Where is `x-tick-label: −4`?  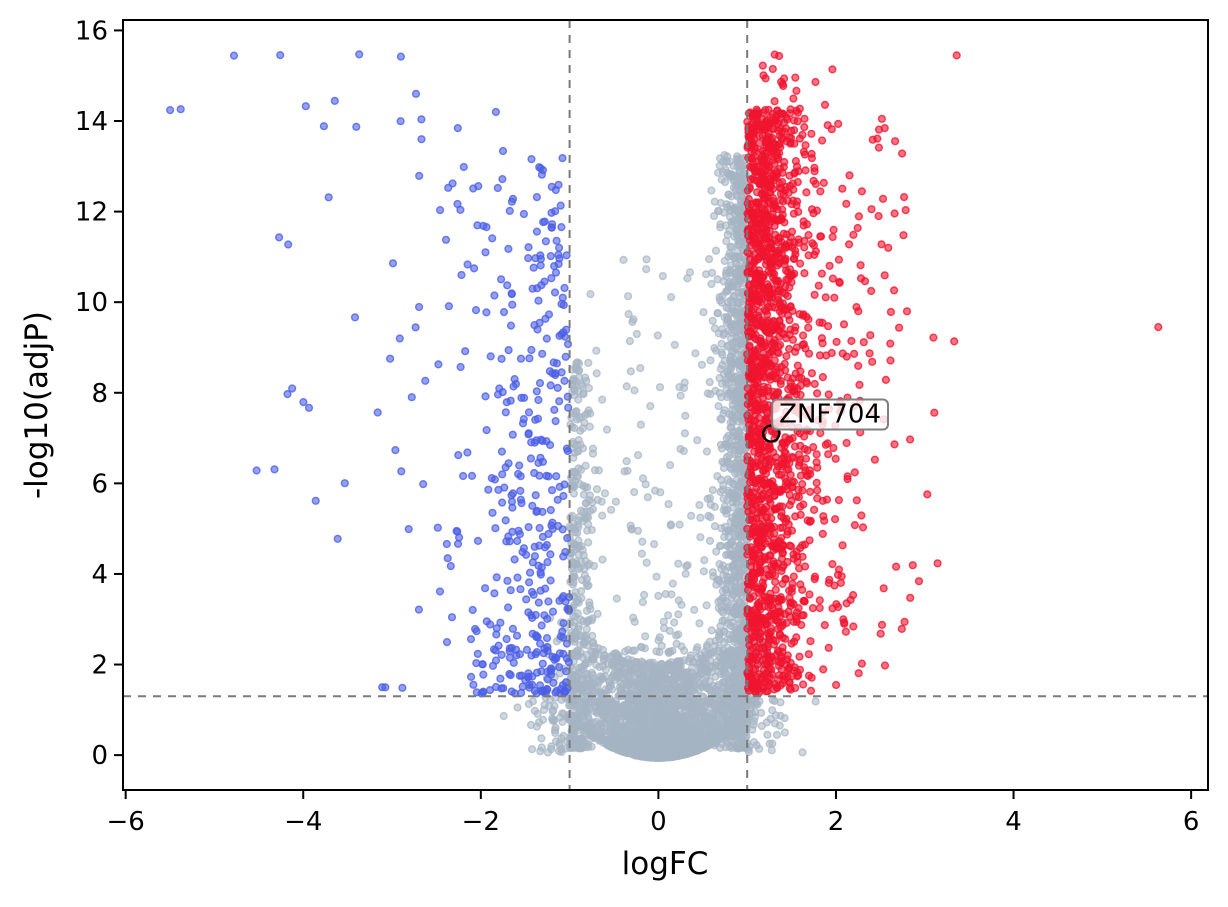 x-tick-label: −4 is located at coordinates (303, 822).